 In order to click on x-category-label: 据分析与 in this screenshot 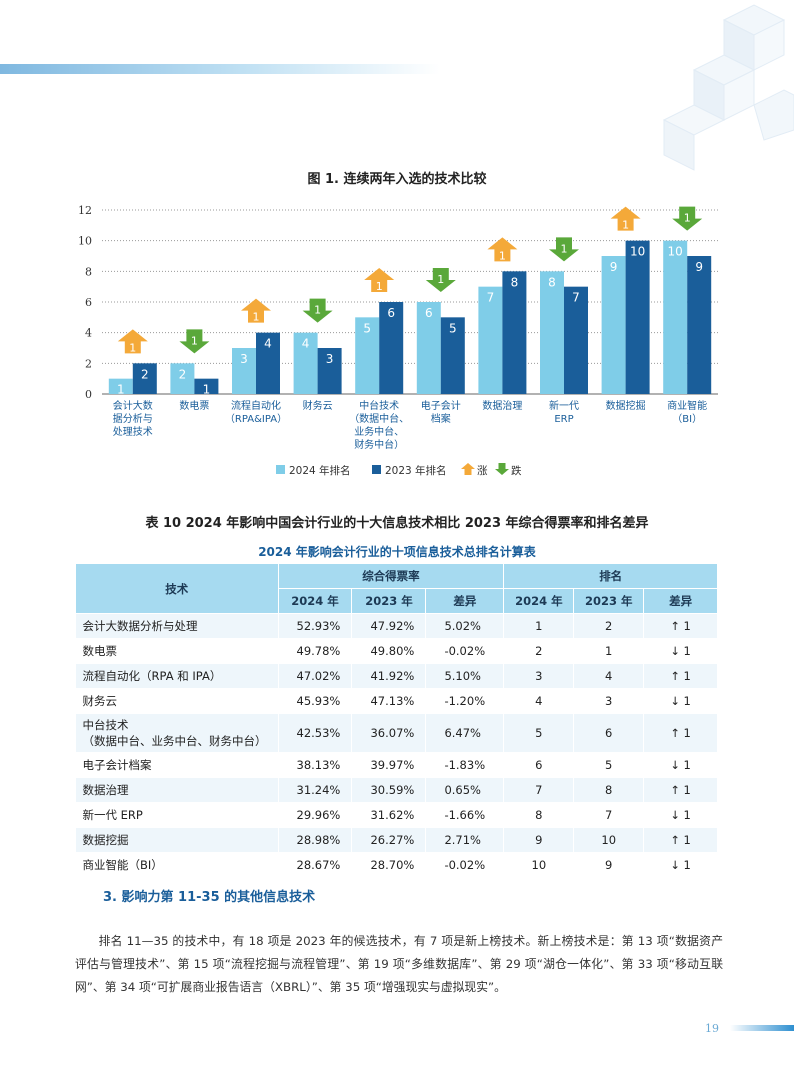, I will do `click(133, 418)`.